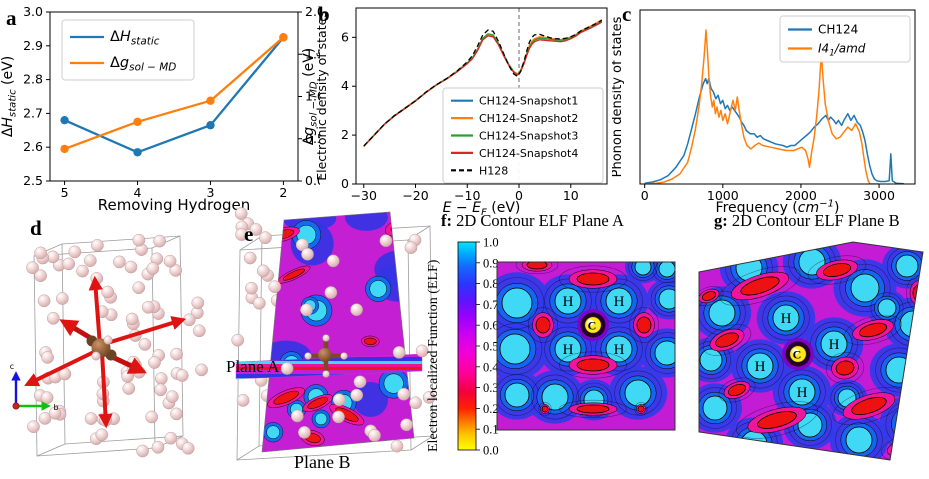  I want to click on crystal-structure-view: cb, so click(109, 346).